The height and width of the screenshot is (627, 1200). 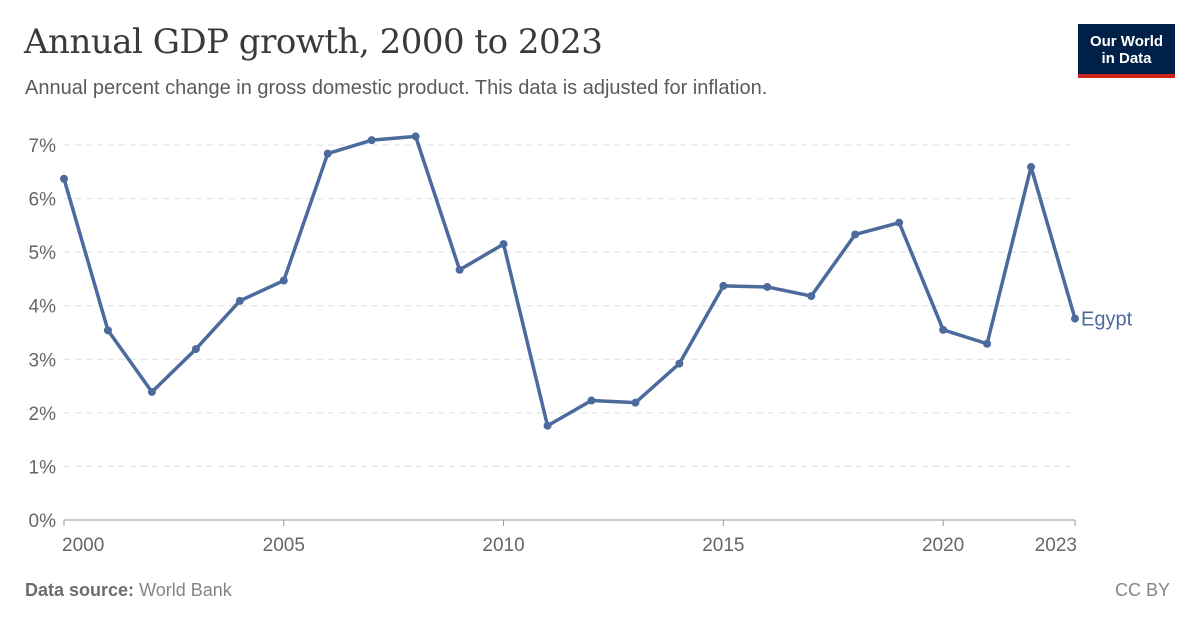 I want to click on y-tick-label: 7%, so click(x=43, y=146).